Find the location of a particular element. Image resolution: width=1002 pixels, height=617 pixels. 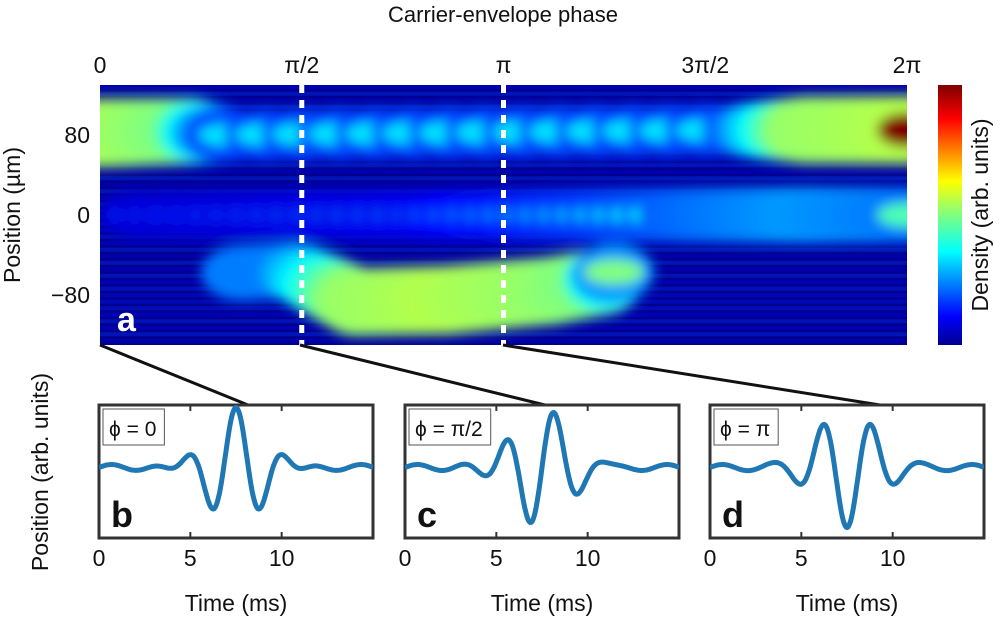

connector-lines is located at coordinates (490, 375).